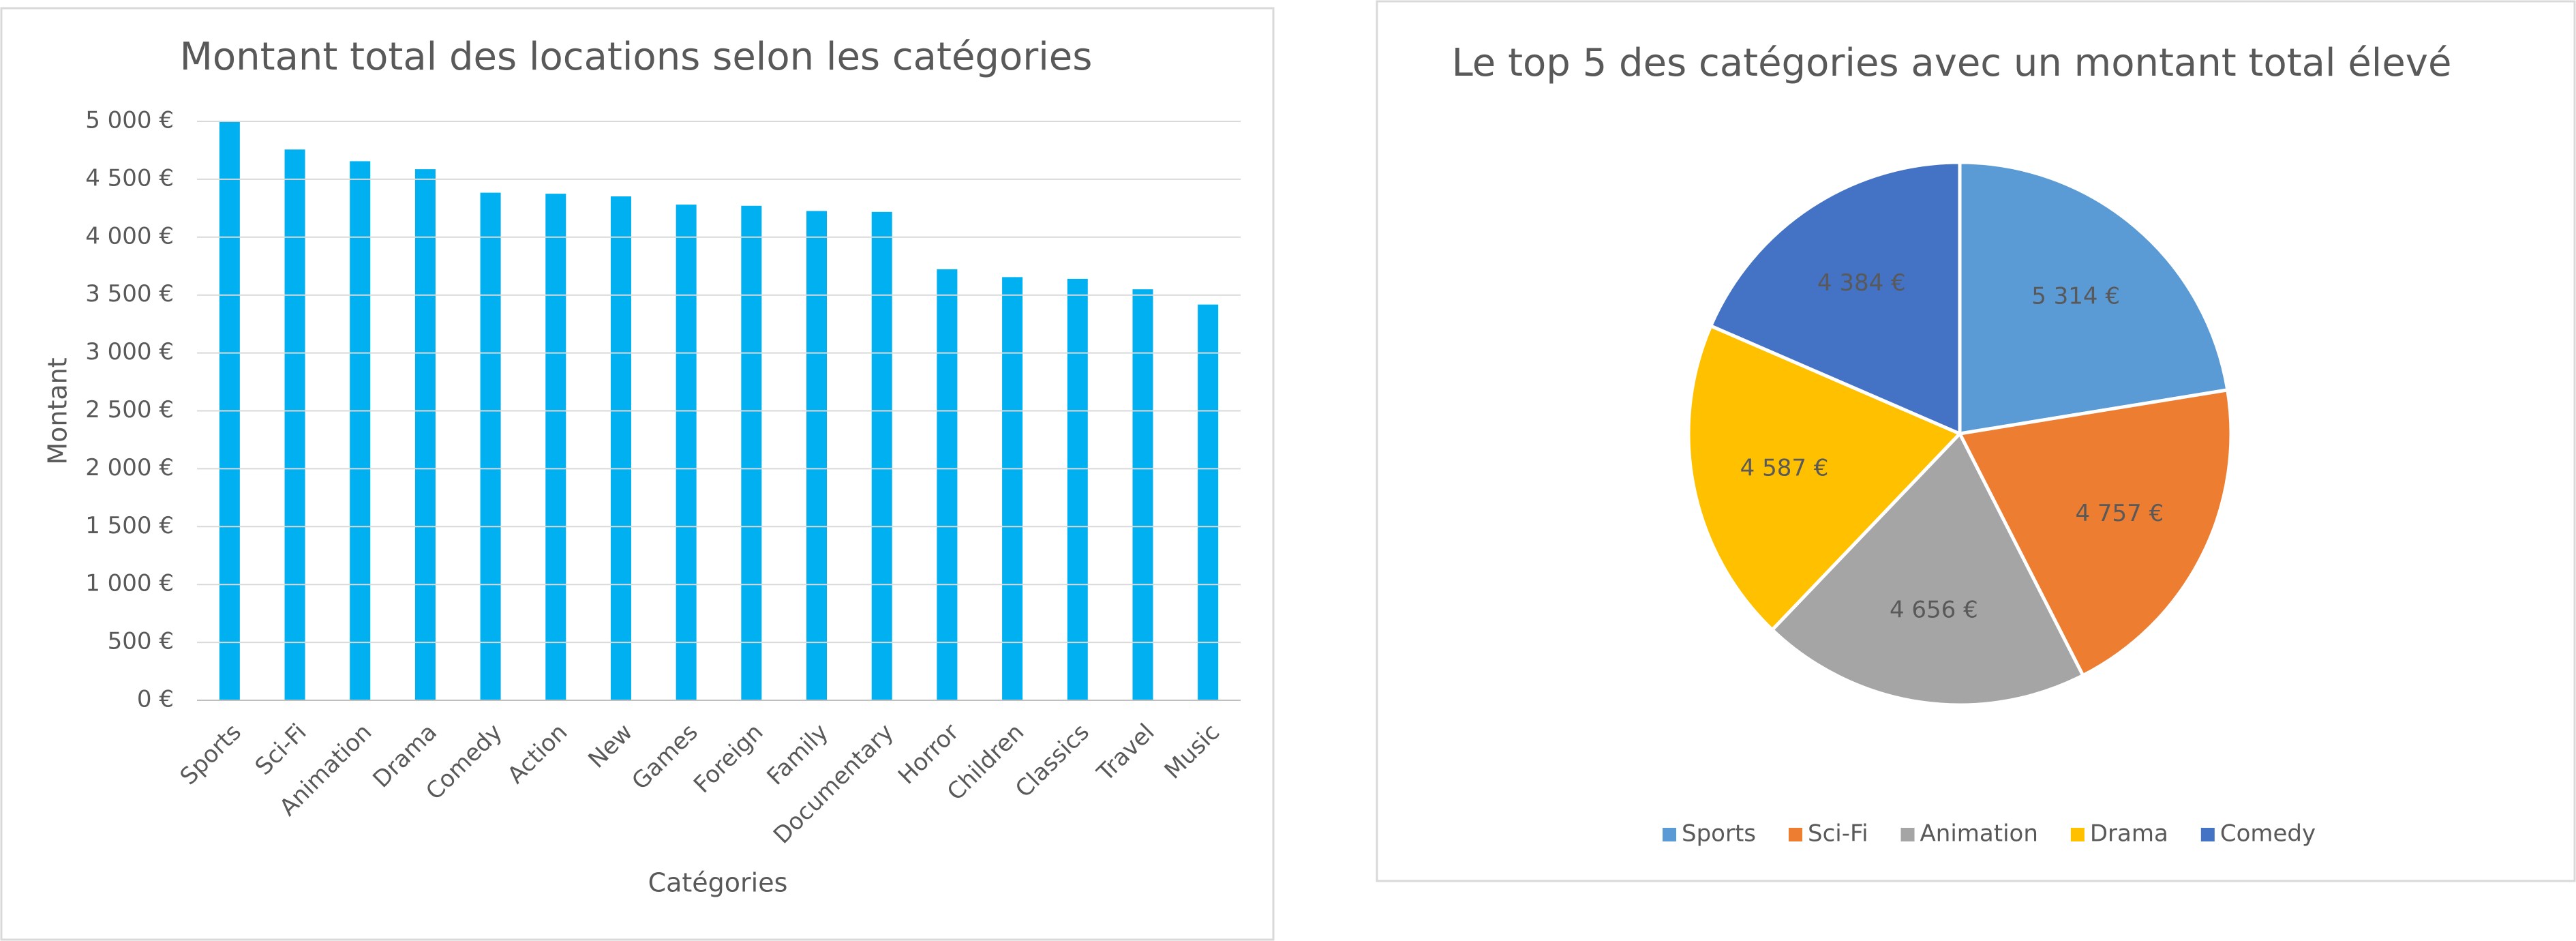 This screenshot has width=2576, height=941. Describe the element at coordinates (129, 525) in the screenshot. I see `y-tick-label: 1 500 €` at that location.